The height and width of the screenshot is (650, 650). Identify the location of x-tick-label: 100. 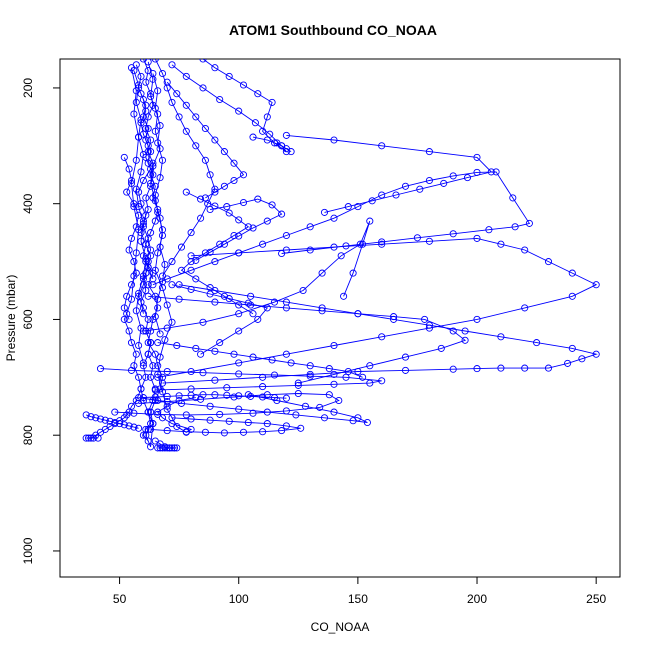
(239, 599).